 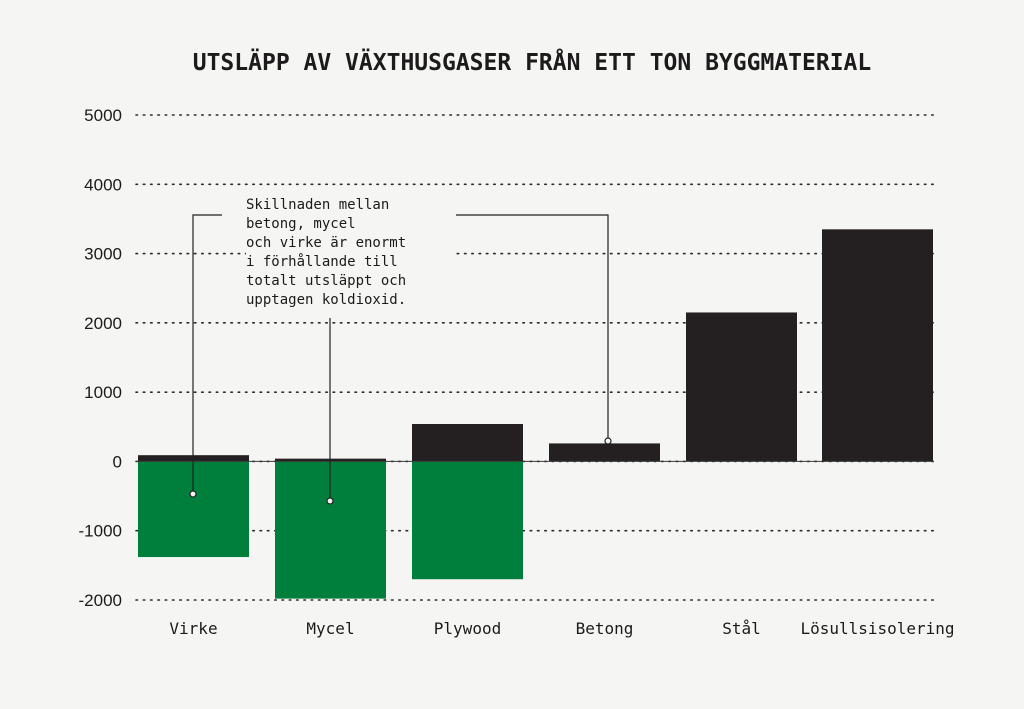 What do you see at coordinates (100, 600) in the screenshot?
I see `y-tick-label: -2000` at bounding box center [100, 600].